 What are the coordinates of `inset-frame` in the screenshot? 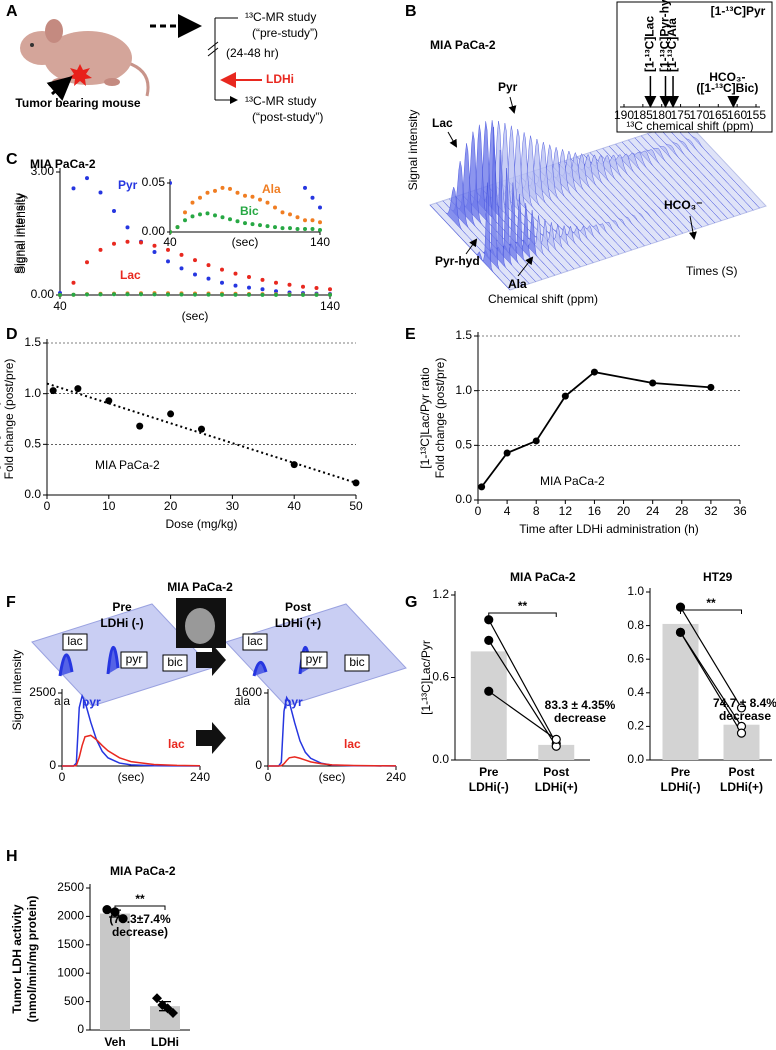 It's located at (694, 67).